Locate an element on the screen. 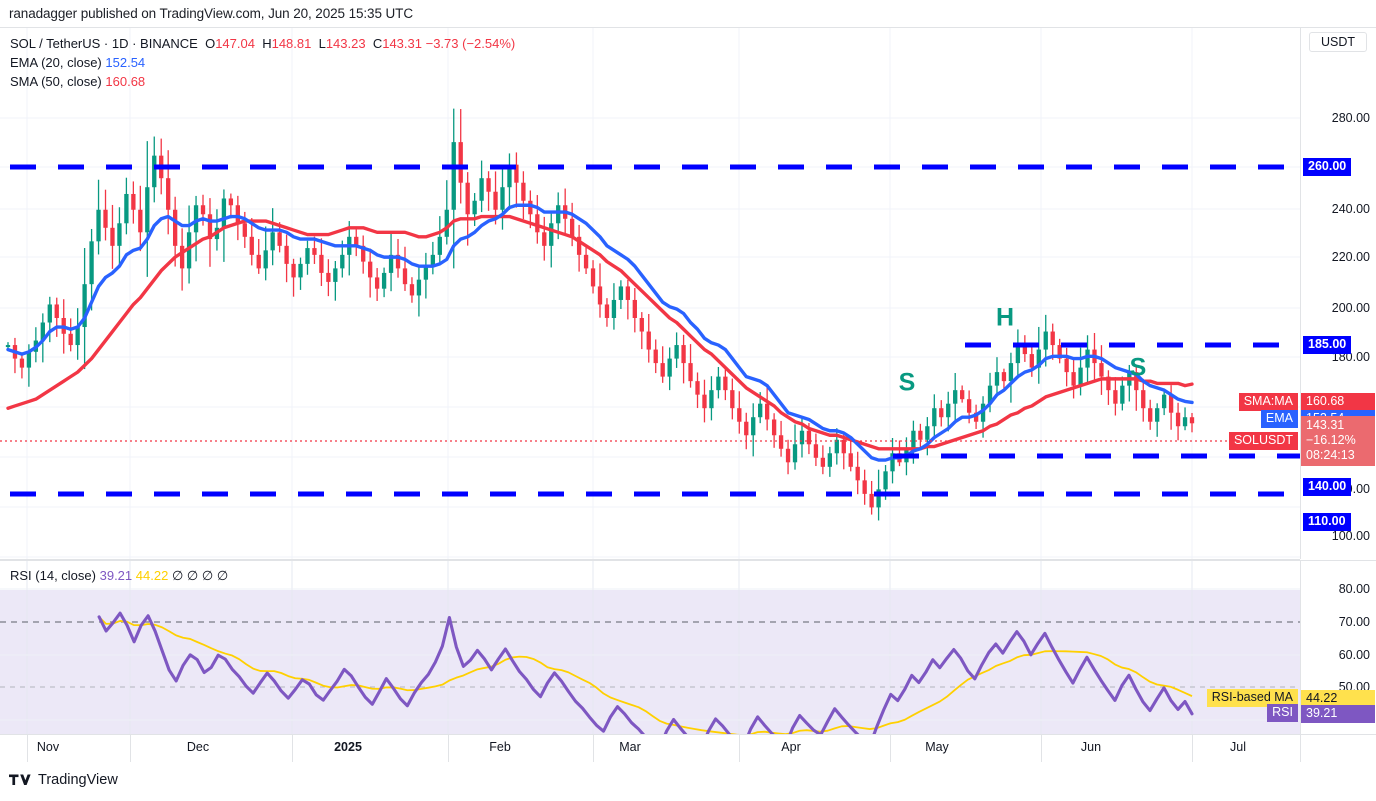  legend-ema-row: EMA (20, close) 152.54 is located at coordinates (262, 62).